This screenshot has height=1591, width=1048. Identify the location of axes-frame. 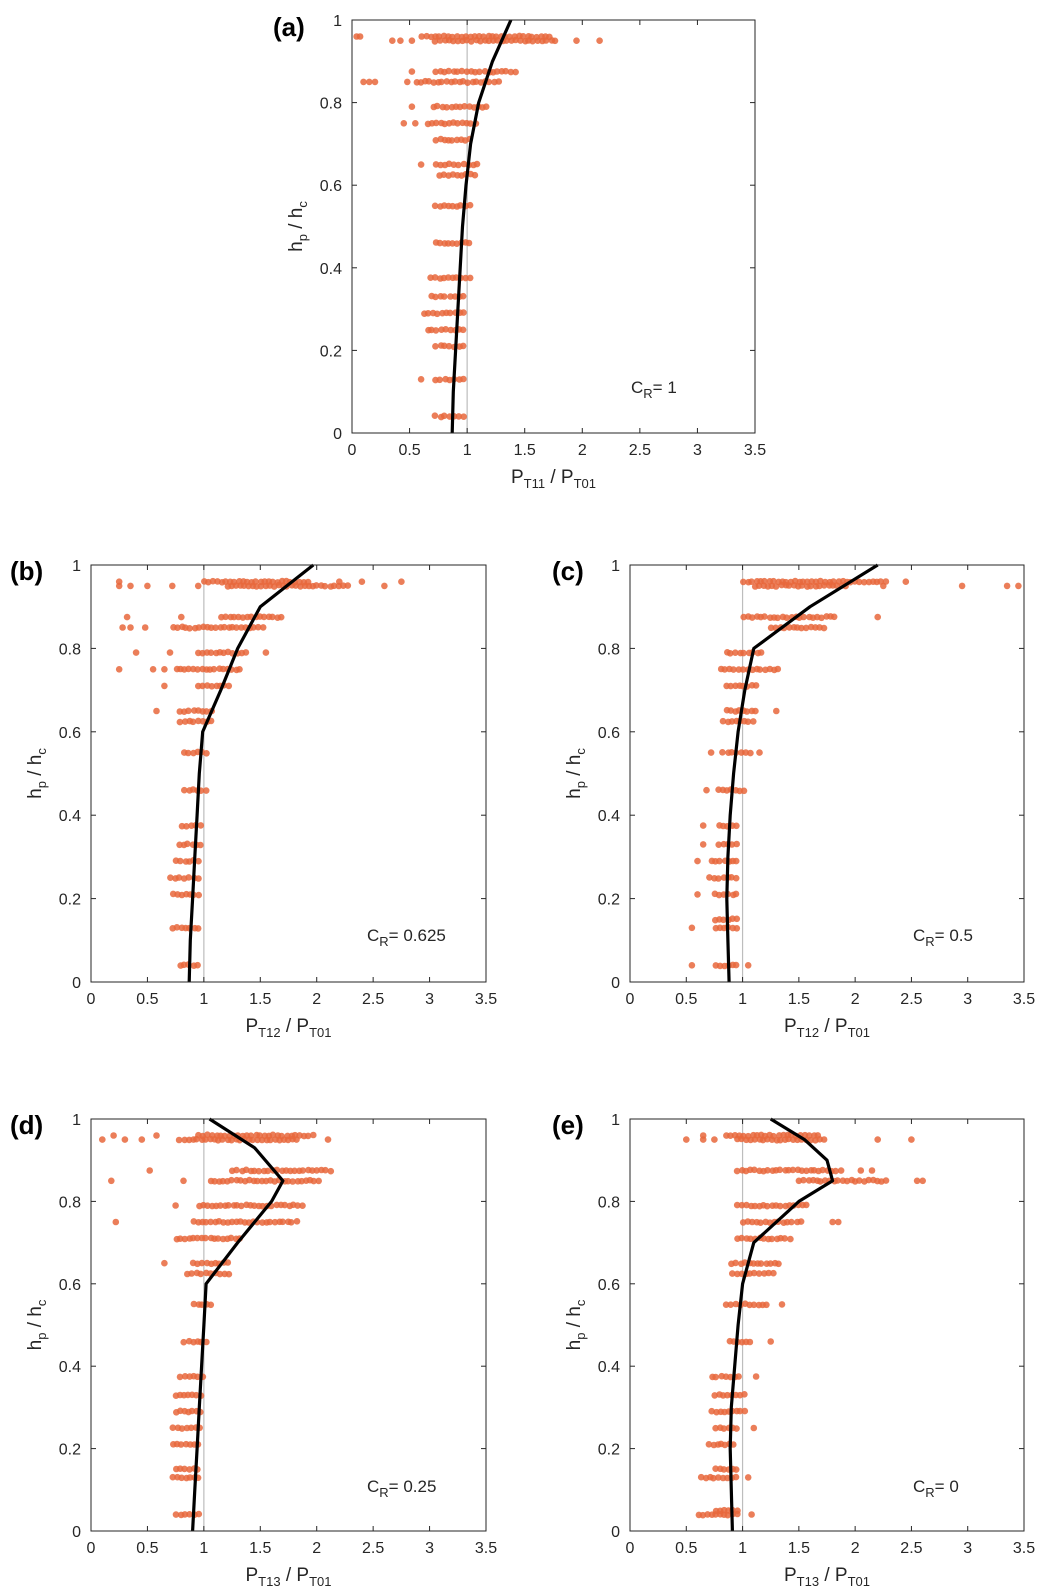
(288, 1325).